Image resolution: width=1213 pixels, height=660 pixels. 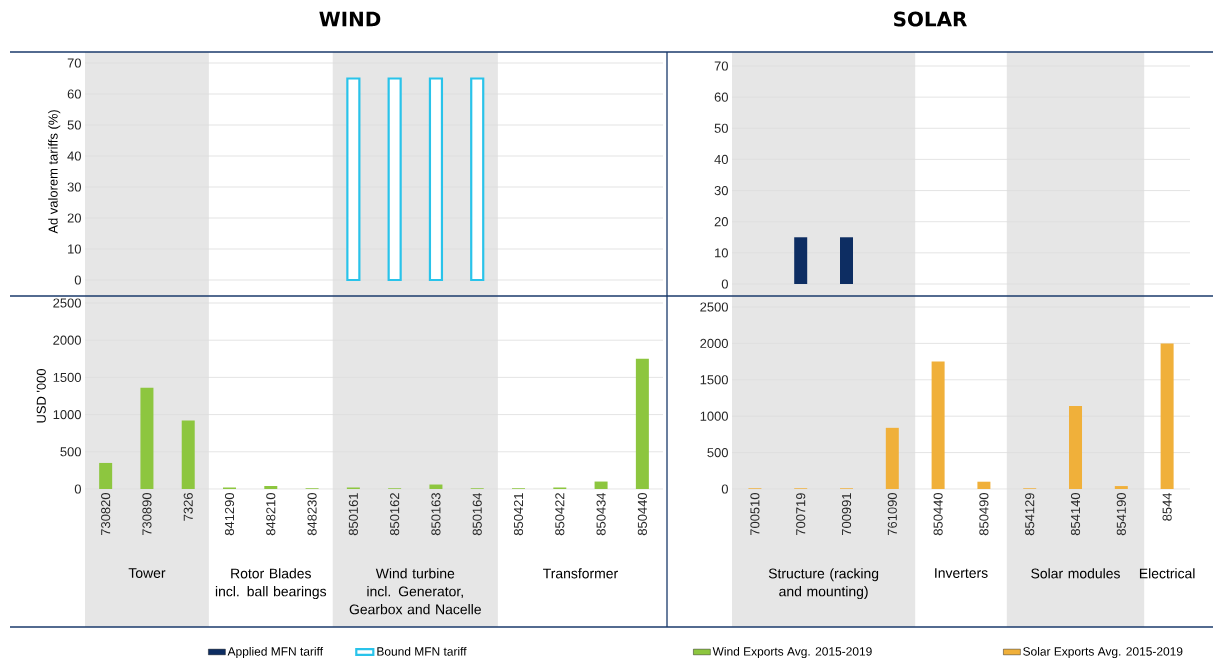 What do you see at coordinates (560, 514) in the screenshot?
I see `x-tick-label: 850422` at bounding box center [560, 514].